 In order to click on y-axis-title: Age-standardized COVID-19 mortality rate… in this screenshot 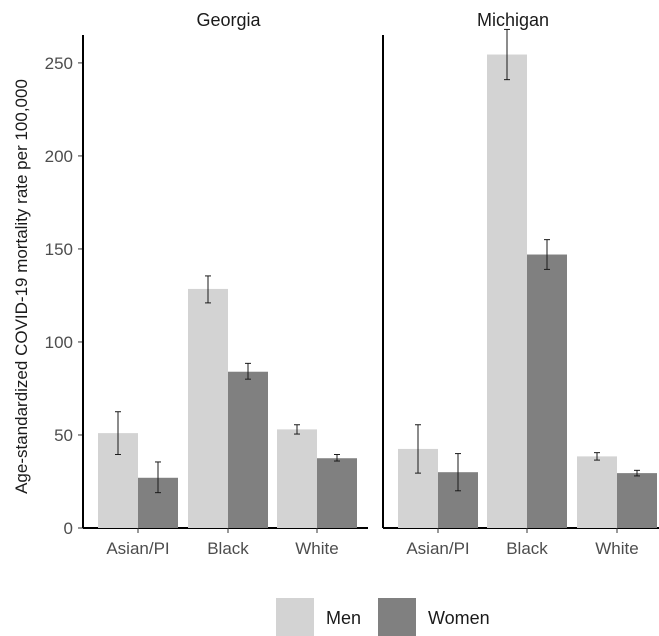, I will do `click(21, 286)`.